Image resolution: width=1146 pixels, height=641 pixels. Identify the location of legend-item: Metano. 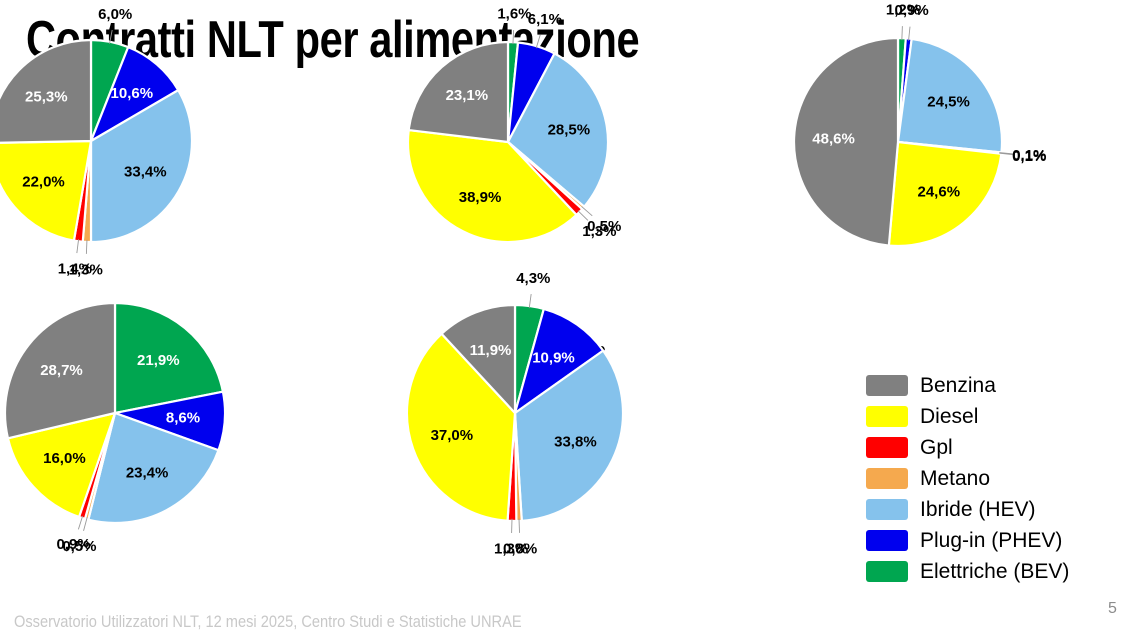
(967, 478).